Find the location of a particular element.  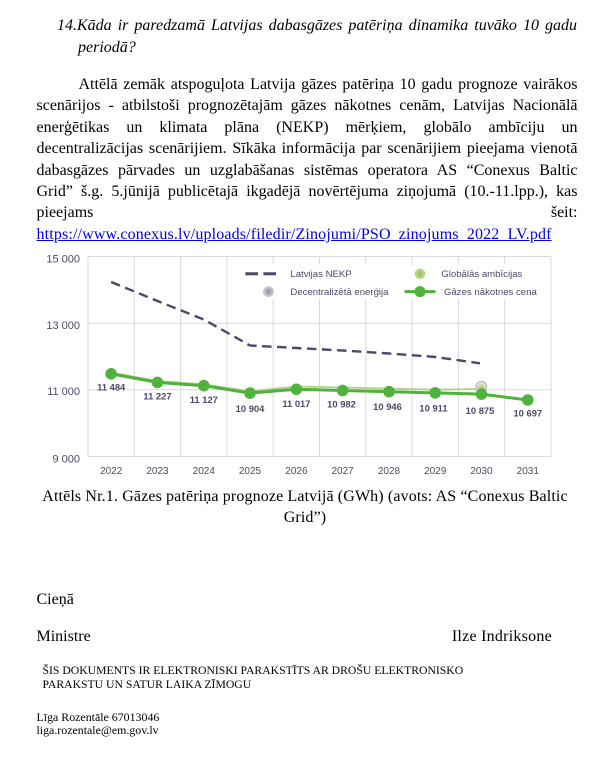

svg-text: 2022 is located at coordinates (111, 471).